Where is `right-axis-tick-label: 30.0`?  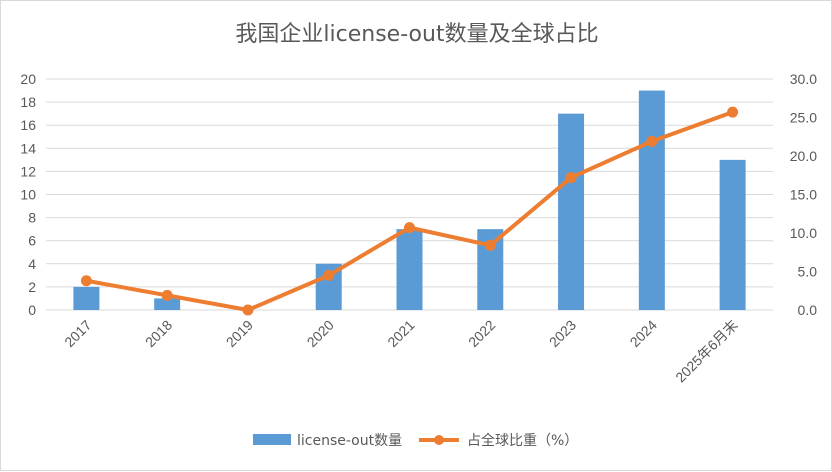 right-axis-tick-label: 30.0 is located at coordinates (803, 79).